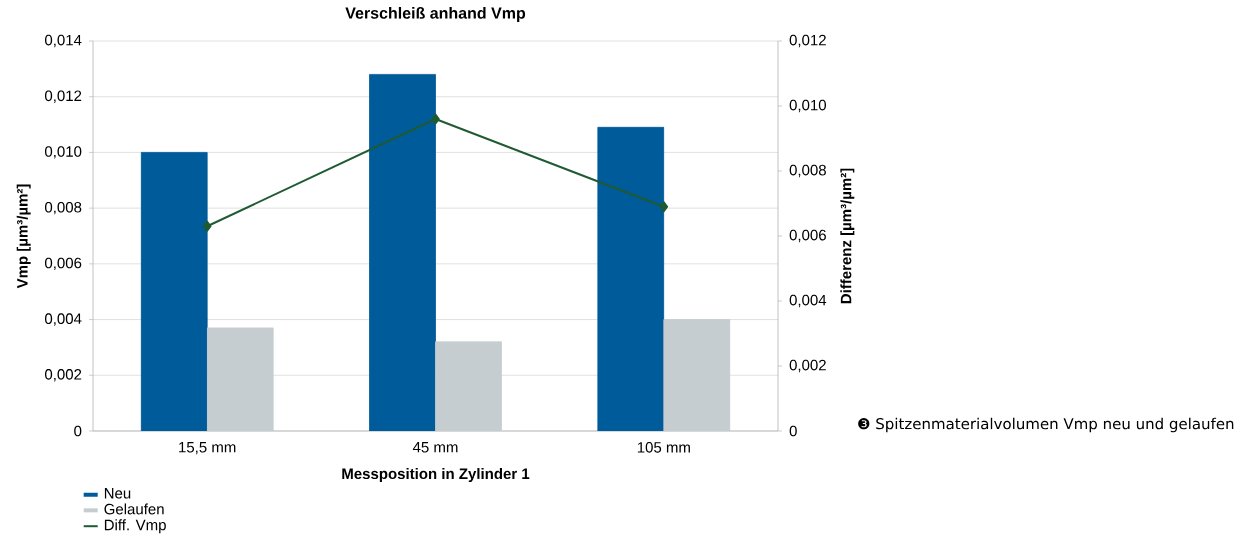  What do you see at coordinates (847, 236) in the screenshot?
I see `y2-axis-title: Differenz [µm³/µm²]` at bounding box center [847, 236].